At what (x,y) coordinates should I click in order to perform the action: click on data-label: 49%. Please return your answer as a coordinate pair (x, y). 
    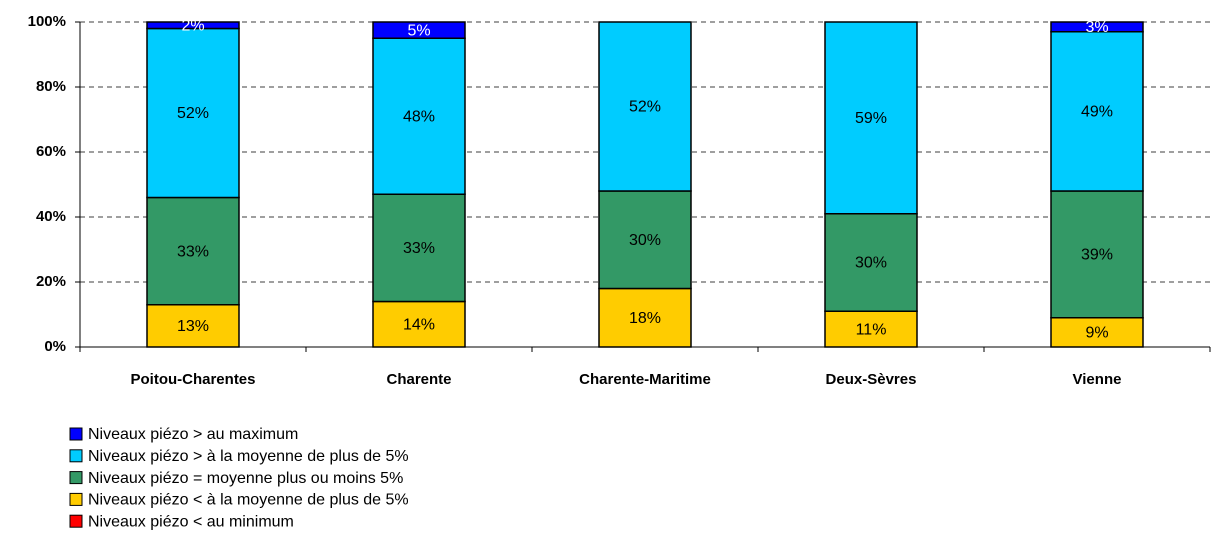
    Looking at the image, I should click on (1097, 112).